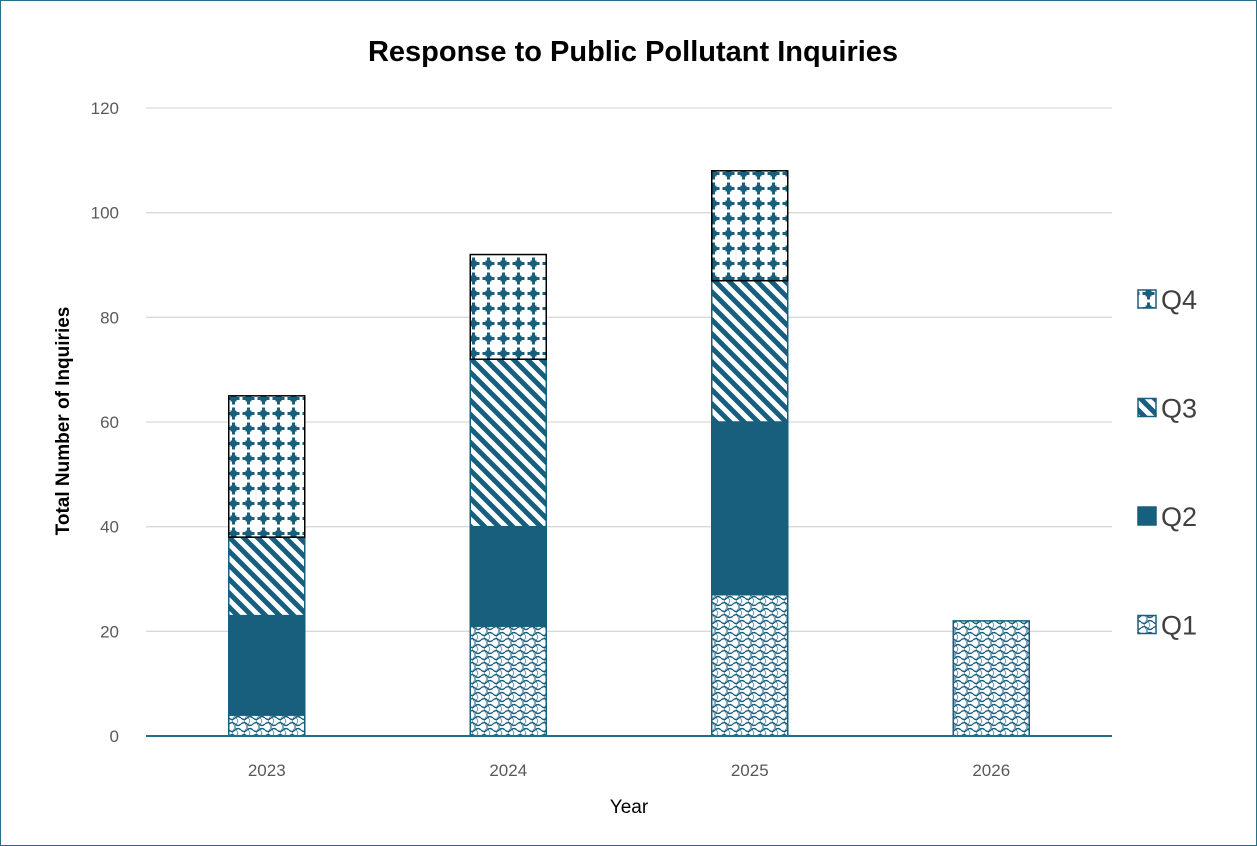 This screenshot has width=1257, height=846. I want to click on x-tick-label: 2024, so click(508, 770).